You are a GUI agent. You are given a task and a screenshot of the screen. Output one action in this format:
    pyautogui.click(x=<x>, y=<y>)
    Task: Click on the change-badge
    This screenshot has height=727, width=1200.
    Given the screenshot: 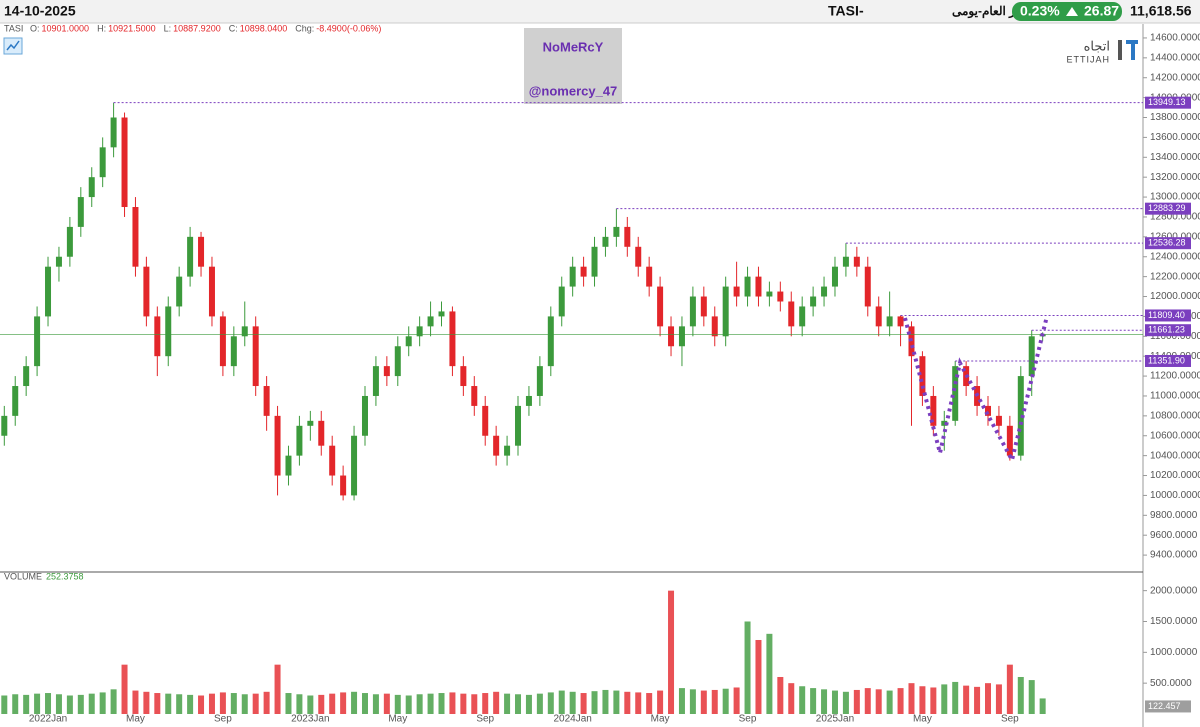 What is the action you would take?
    pyautogui.click(x=1067, y=11)
    